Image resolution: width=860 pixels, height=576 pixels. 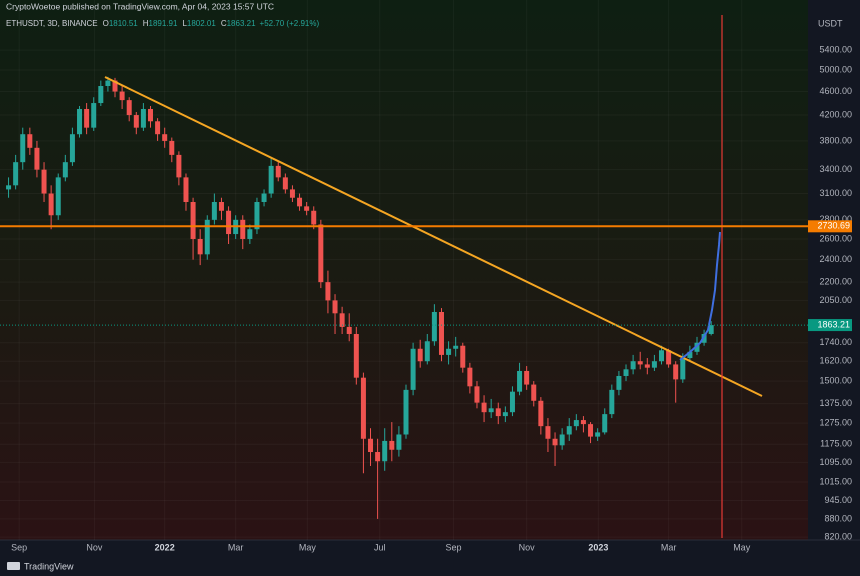 I want to click on y-tick-label: 2400.00, so click(x=835, y=259).